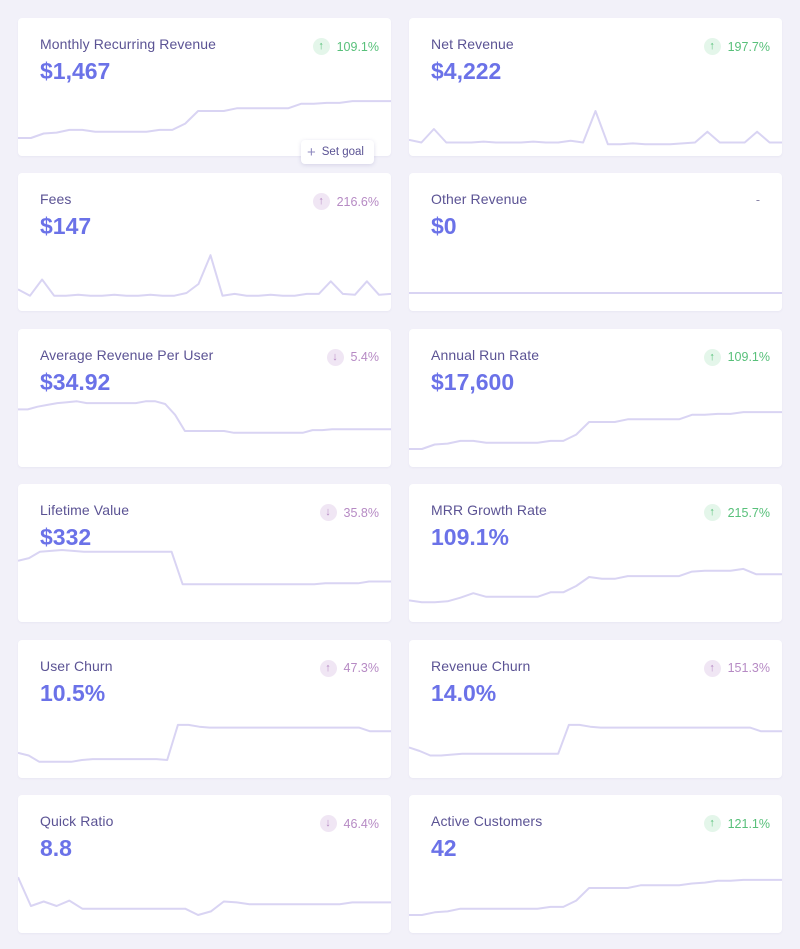  I want to click on metric-change: -, so click(758, 200).